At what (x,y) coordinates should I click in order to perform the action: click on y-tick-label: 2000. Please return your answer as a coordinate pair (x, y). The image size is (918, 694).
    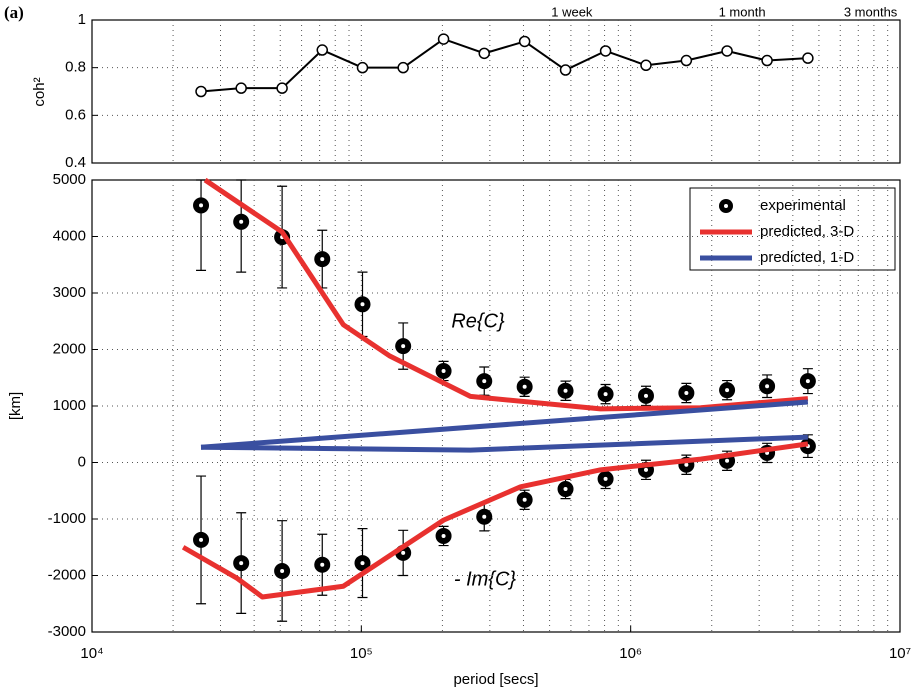
    Looking at the image, I should click on (69, 348).